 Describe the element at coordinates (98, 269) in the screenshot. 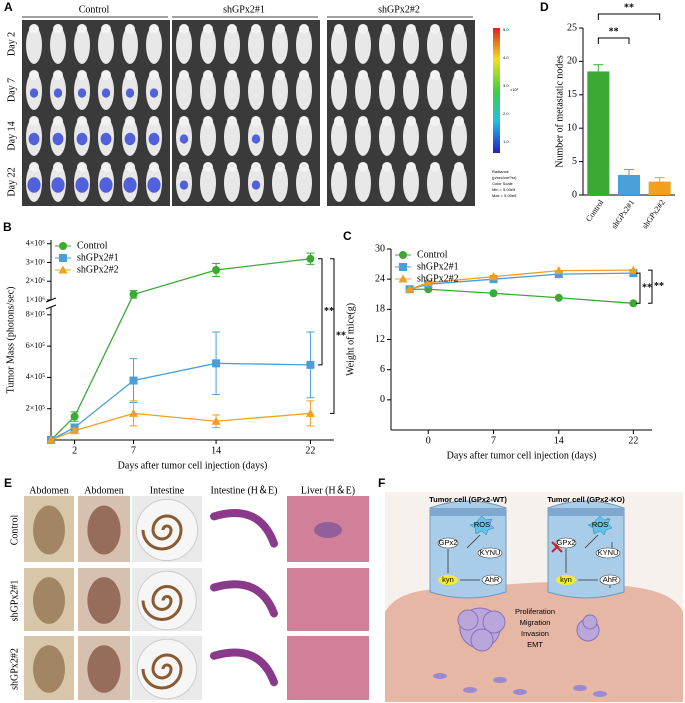

I see `legend-label: shGPx2#2` at that location.